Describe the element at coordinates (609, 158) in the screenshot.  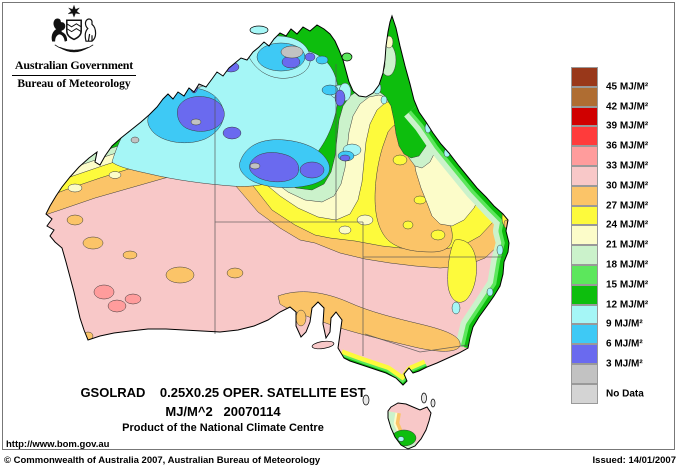
I see `legend-row: 33 MJ/M²` at that location.